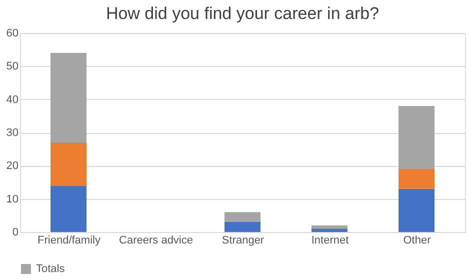  Describe the element at coordinates (243, 240) in the screenshot. I see `x-tick-label: Stranger` at that location.